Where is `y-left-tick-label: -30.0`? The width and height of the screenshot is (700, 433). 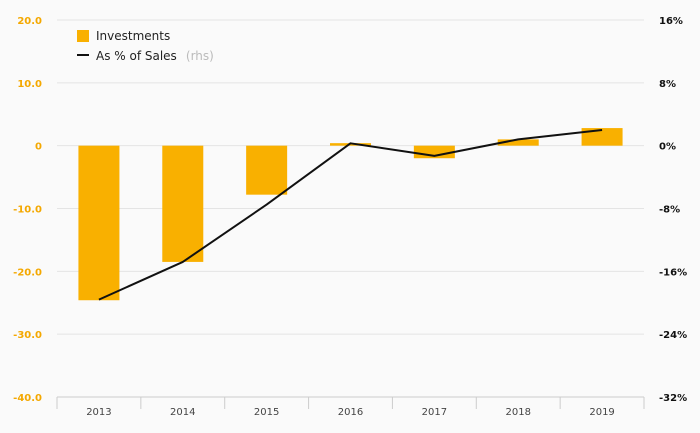
y-left-tick-label: -30.0 is located at coordinates (27, 335).